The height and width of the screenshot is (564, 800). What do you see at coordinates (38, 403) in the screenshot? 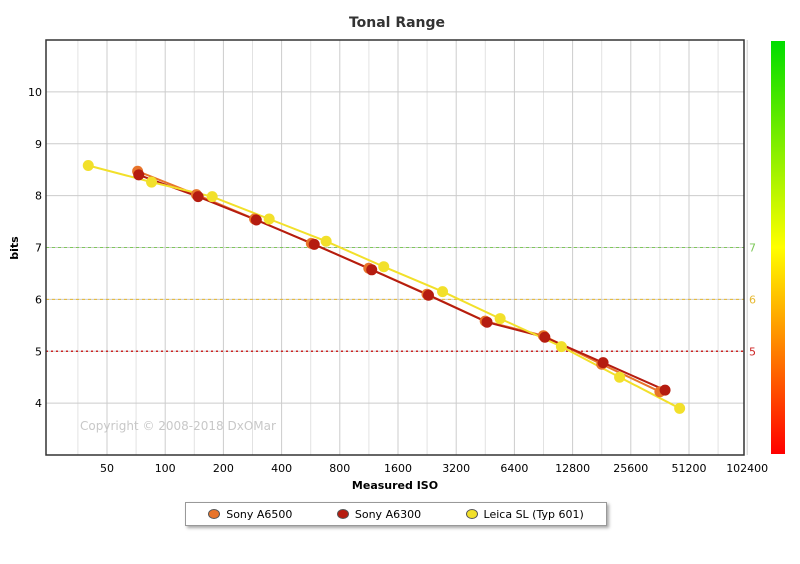
I see `y-tick-label: 4` at bounding box center [38, 403].